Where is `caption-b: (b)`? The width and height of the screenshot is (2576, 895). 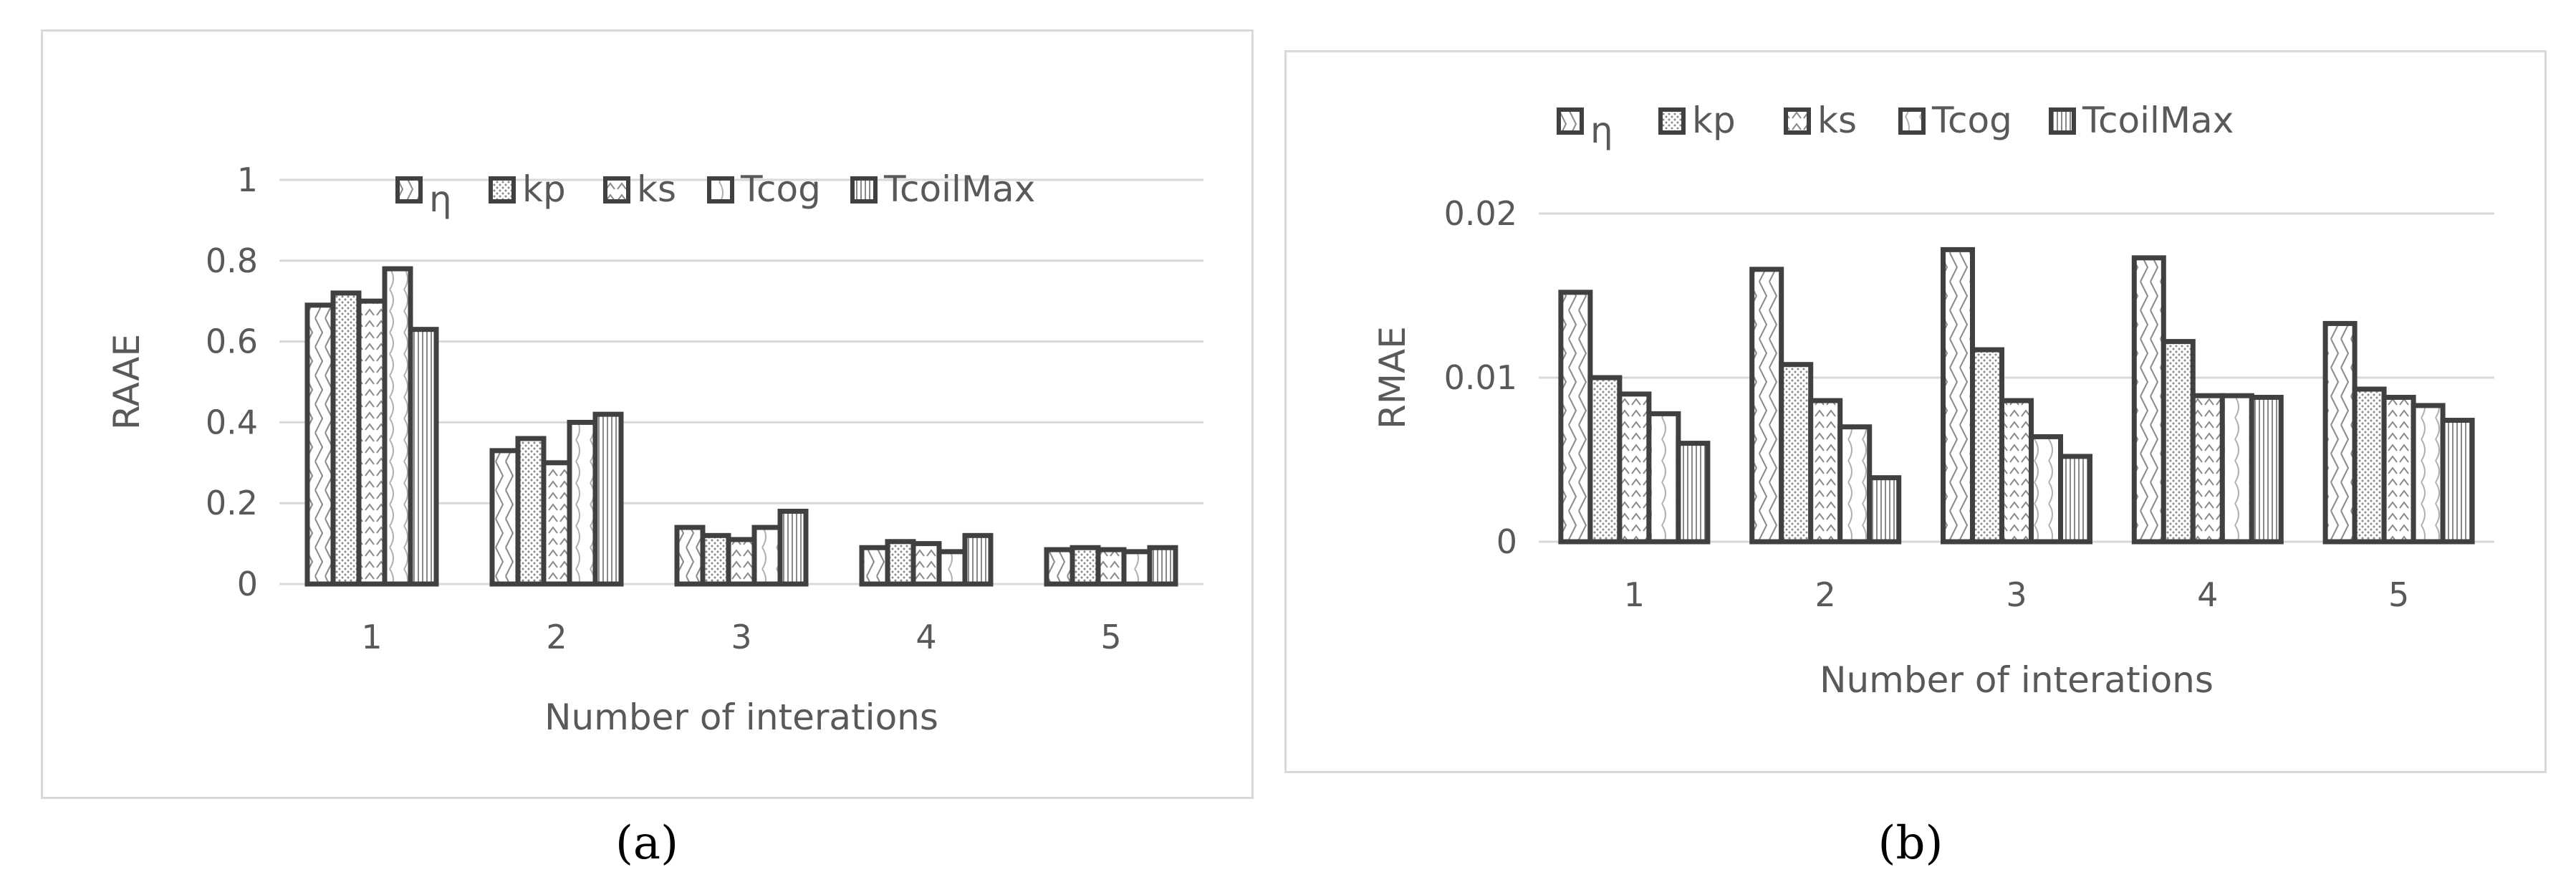 caption-b: (b) is located at coordinates (1910, 843).